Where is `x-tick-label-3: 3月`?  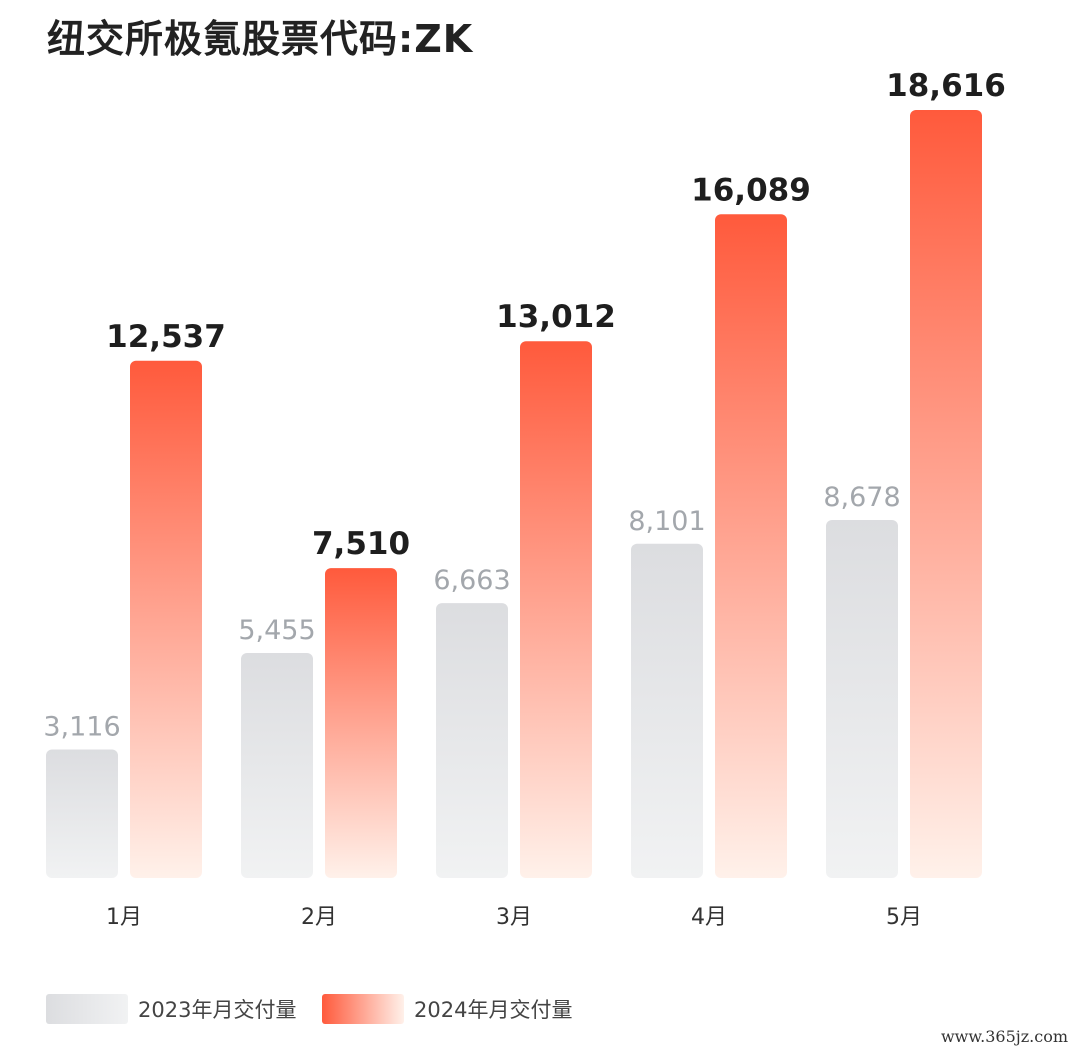 x-tick-label-3: 3月 is located at coordinates (514, 917).